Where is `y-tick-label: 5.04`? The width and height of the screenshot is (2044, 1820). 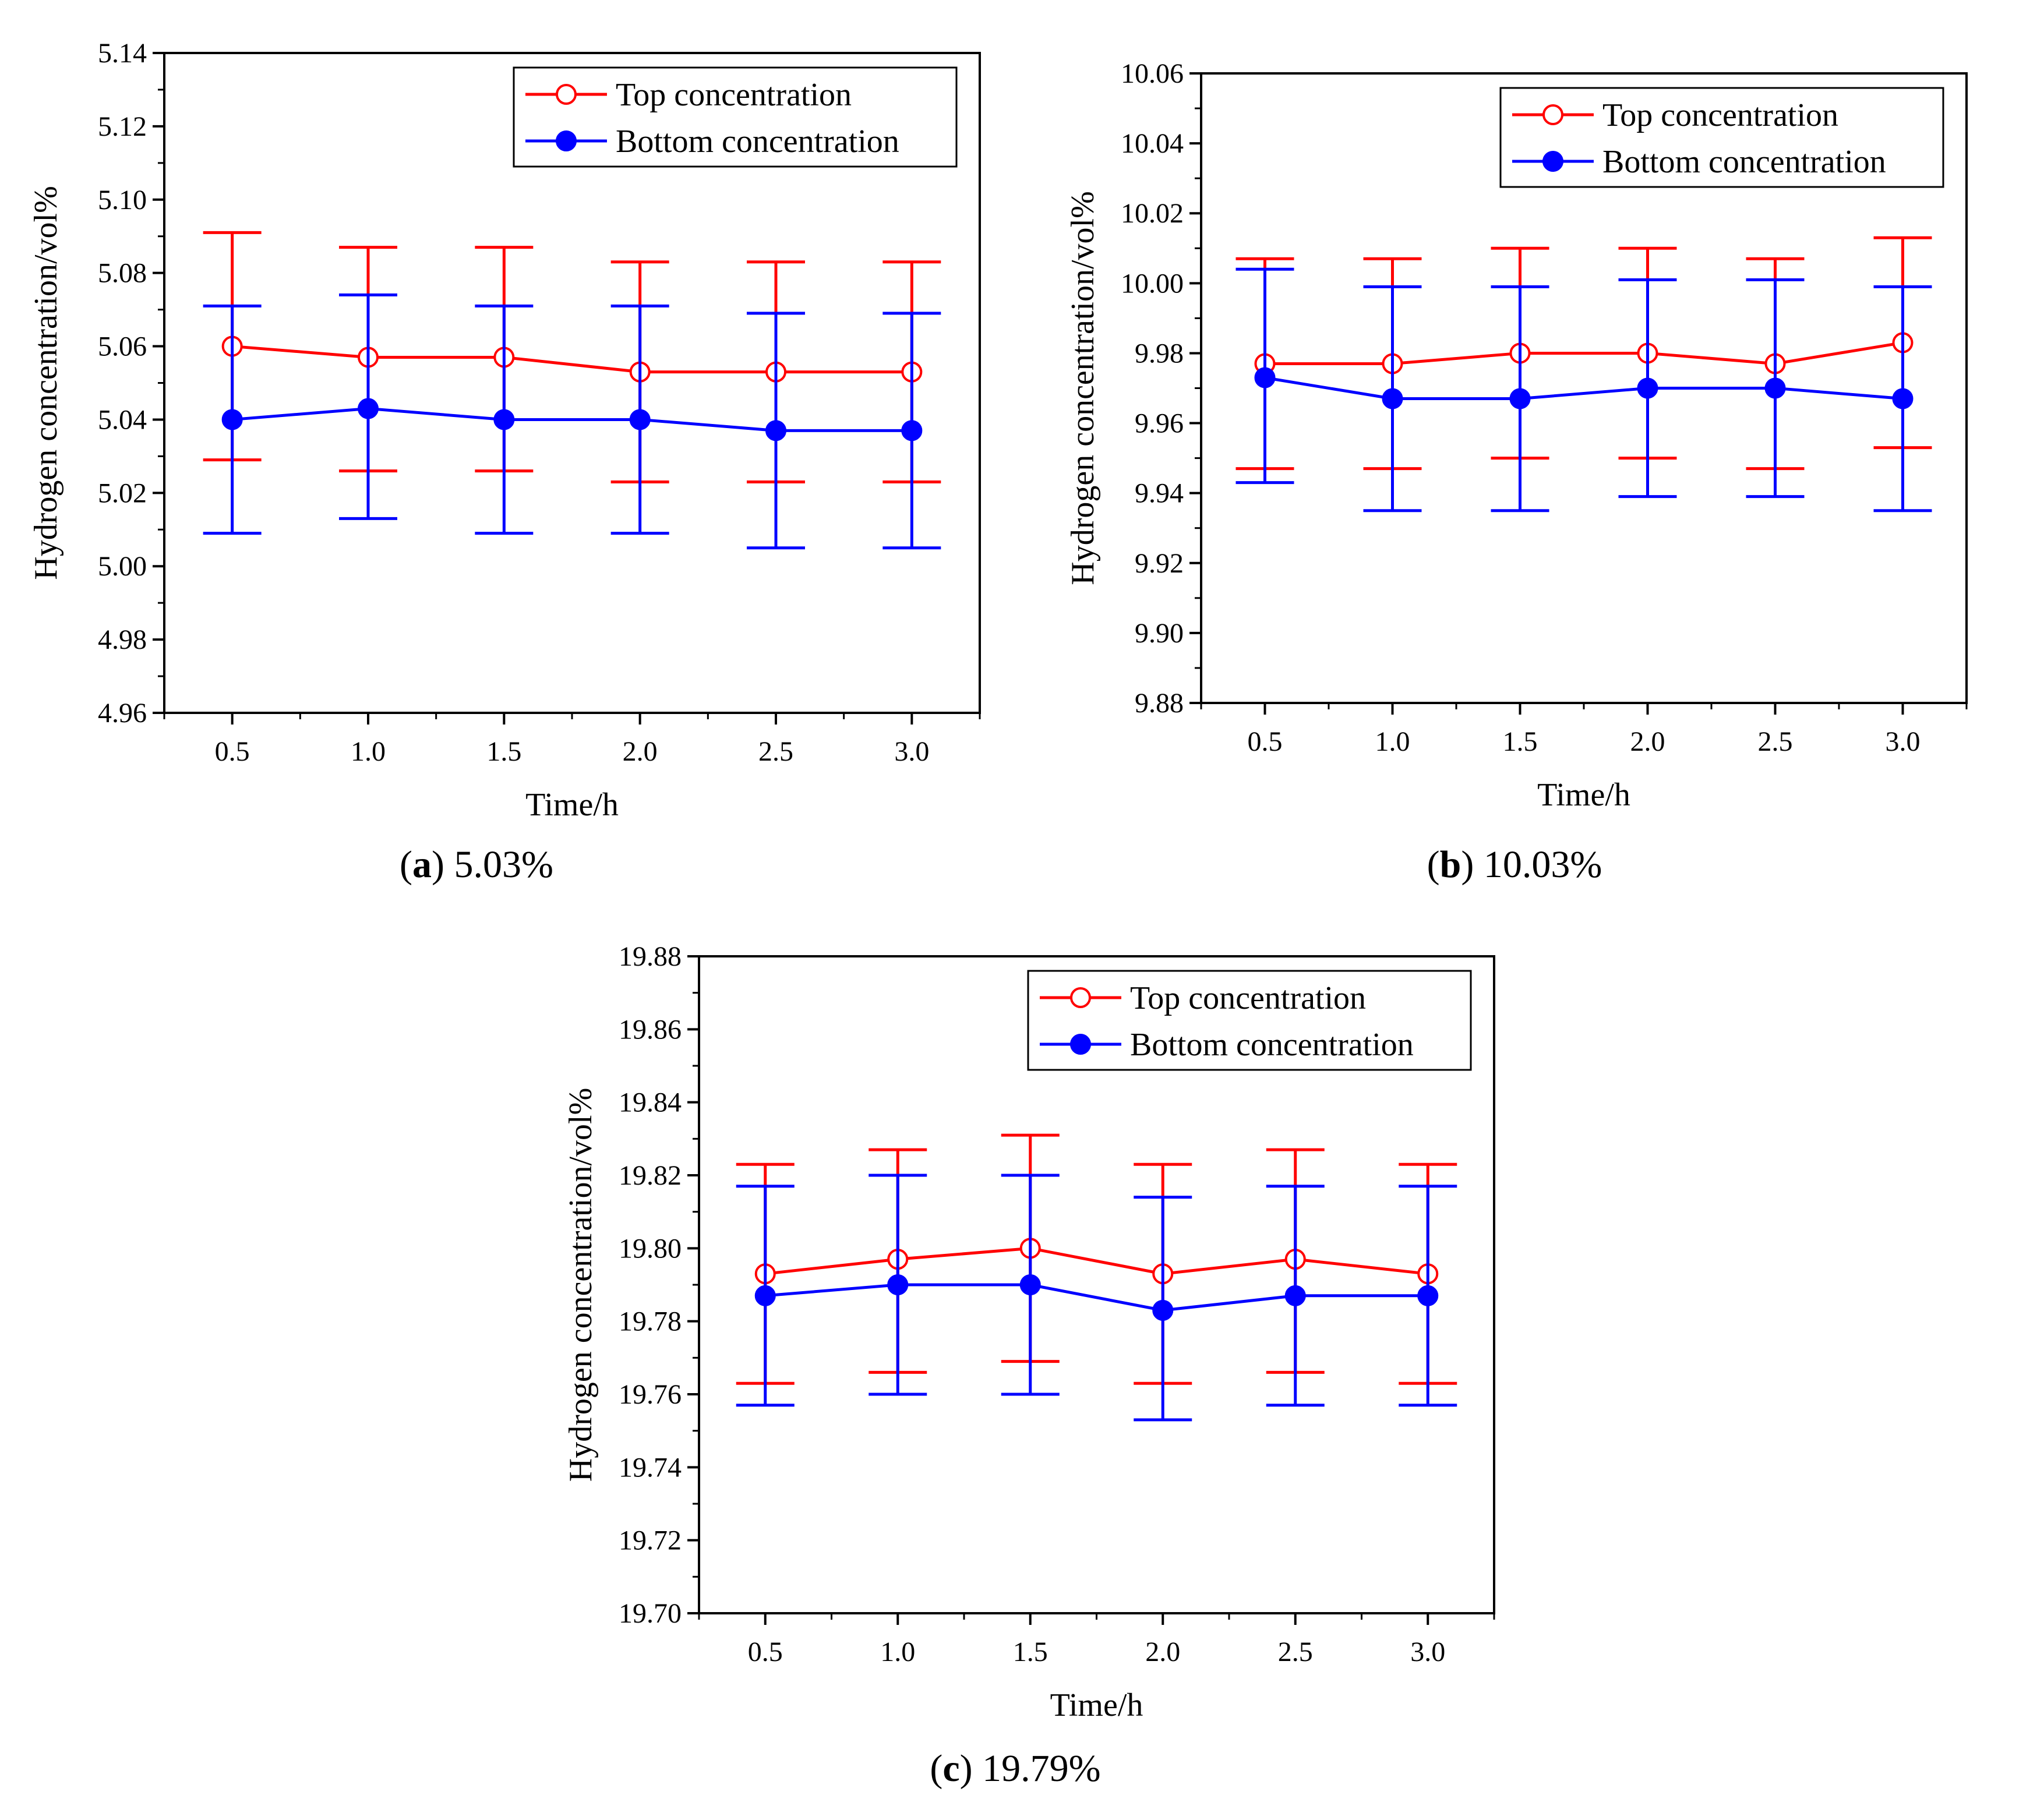
y-tick-label: 5.04 is located at coordinates (122, 419).